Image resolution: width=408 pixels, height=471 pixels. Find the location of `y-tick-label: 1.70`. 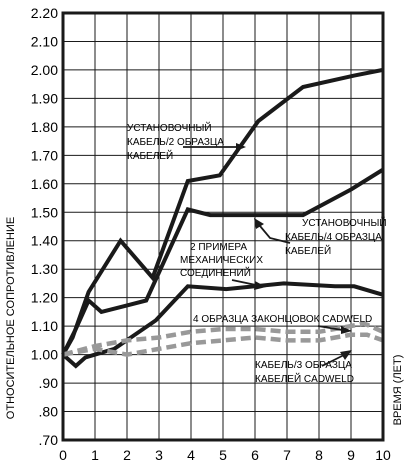

y-tick-label: 1.70 is located at coordinates (44, 155).